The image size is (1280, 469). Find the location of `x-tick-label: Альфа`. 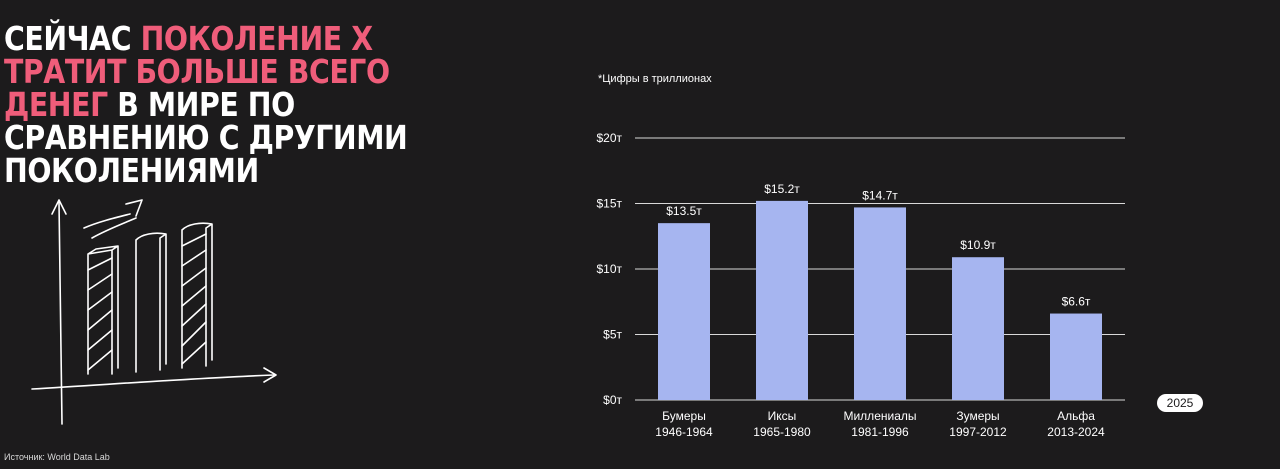

x-tick-label: Альфа is located at coordinates (1076, 416).